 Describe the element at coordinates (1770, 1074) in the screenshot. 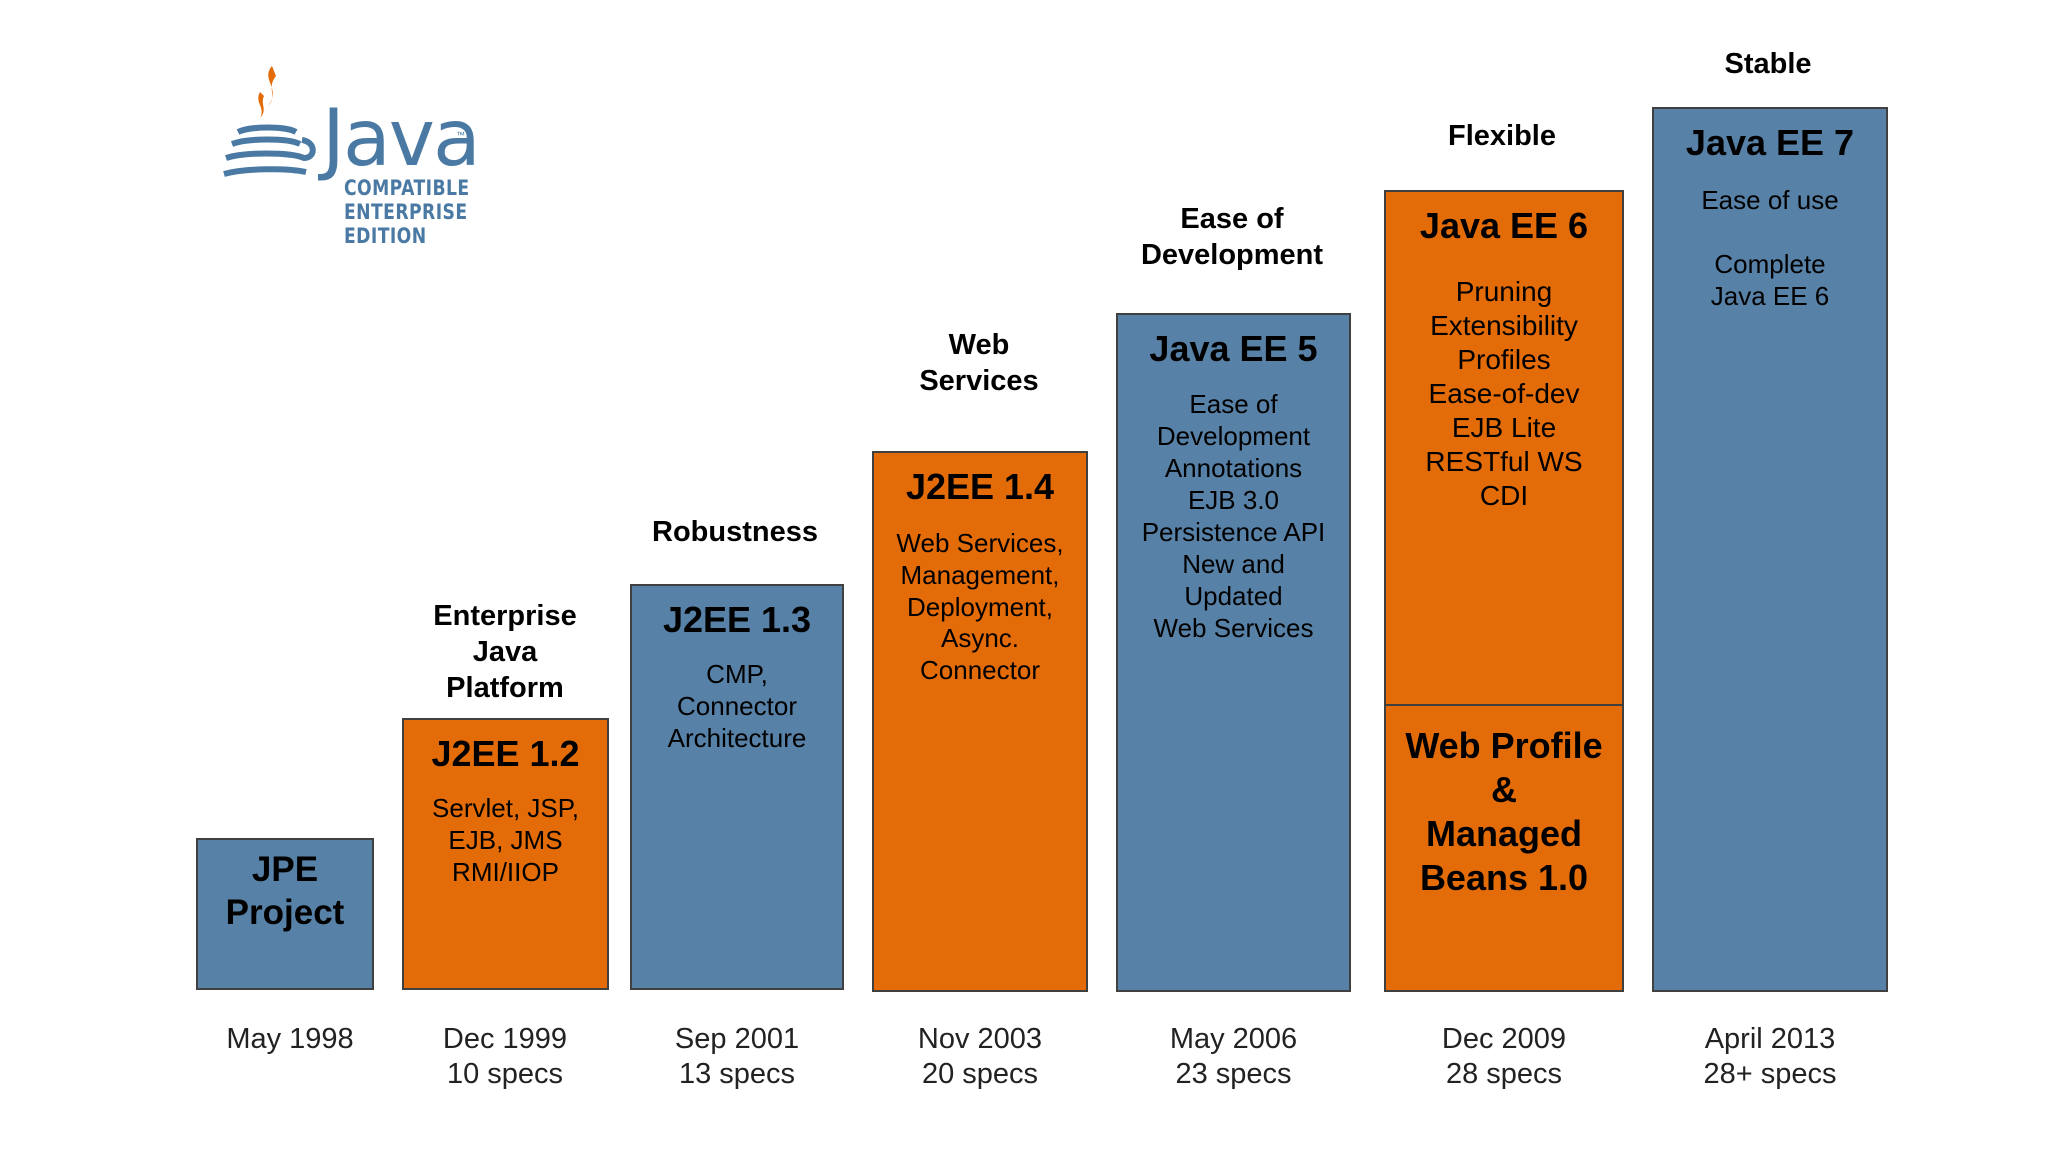

I see `release-specs: 28+ specs` at that location.